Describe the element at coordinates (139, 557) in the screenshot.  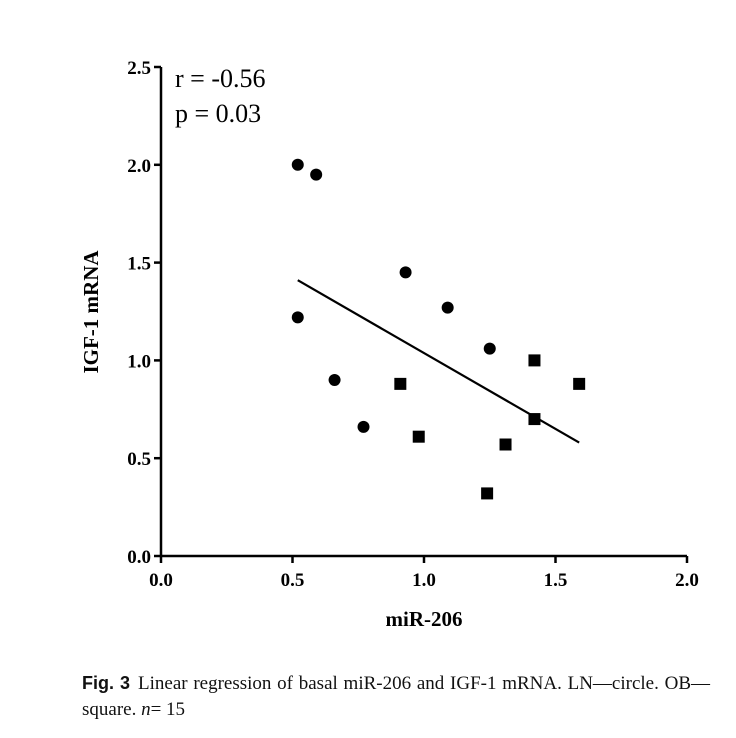
I see `y-tick-label: 0.0` at that location.